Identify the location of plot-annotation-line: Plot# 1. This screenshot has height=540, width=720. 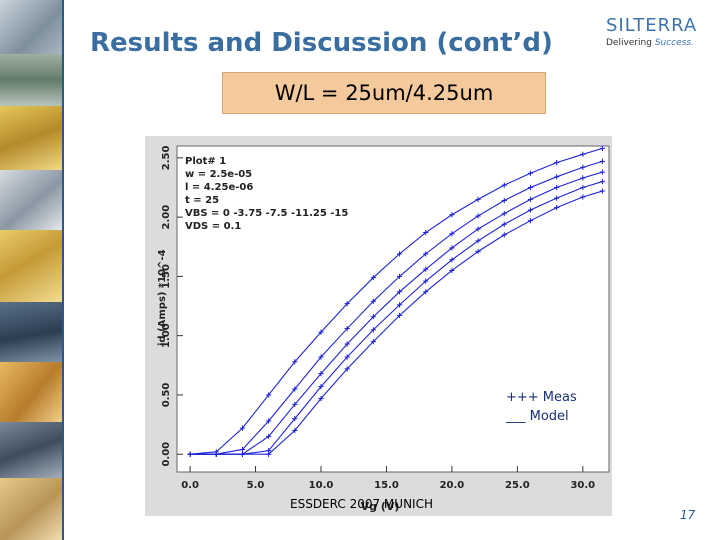
(205, 161).